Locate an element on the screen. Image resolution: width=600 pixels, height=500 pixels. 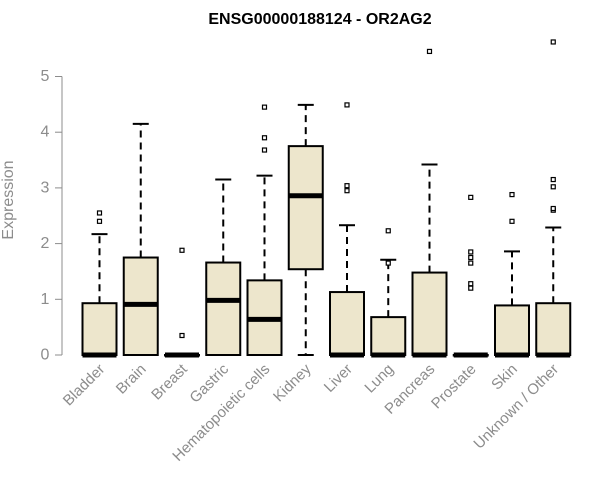
box-kidney is located at coordinates (305, 229).